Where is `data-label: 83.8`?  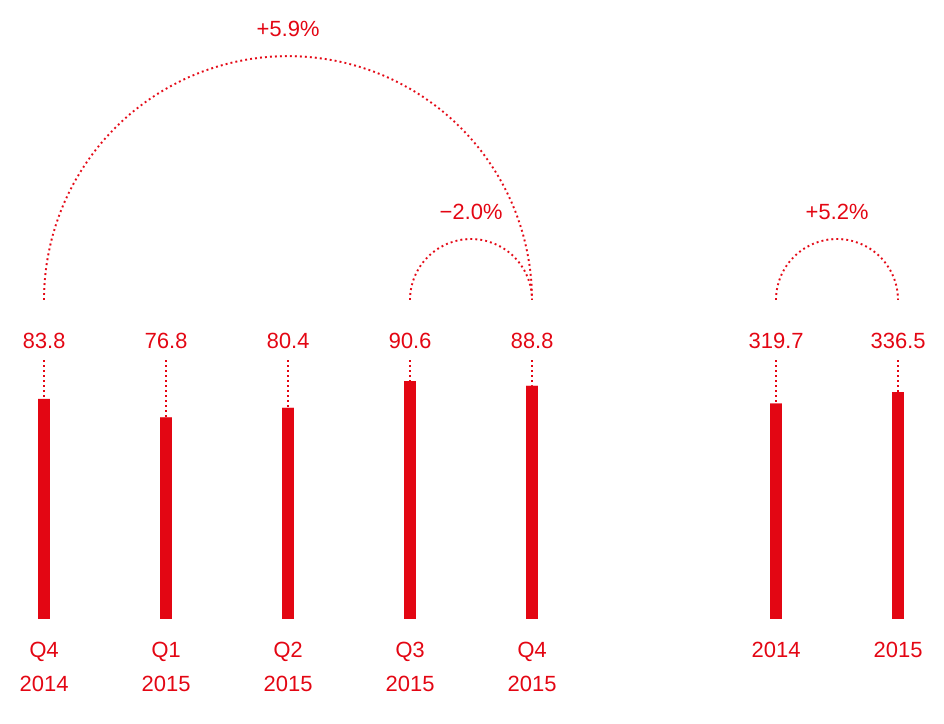
data-label: 83.8 is located at coordinates (44, 340).